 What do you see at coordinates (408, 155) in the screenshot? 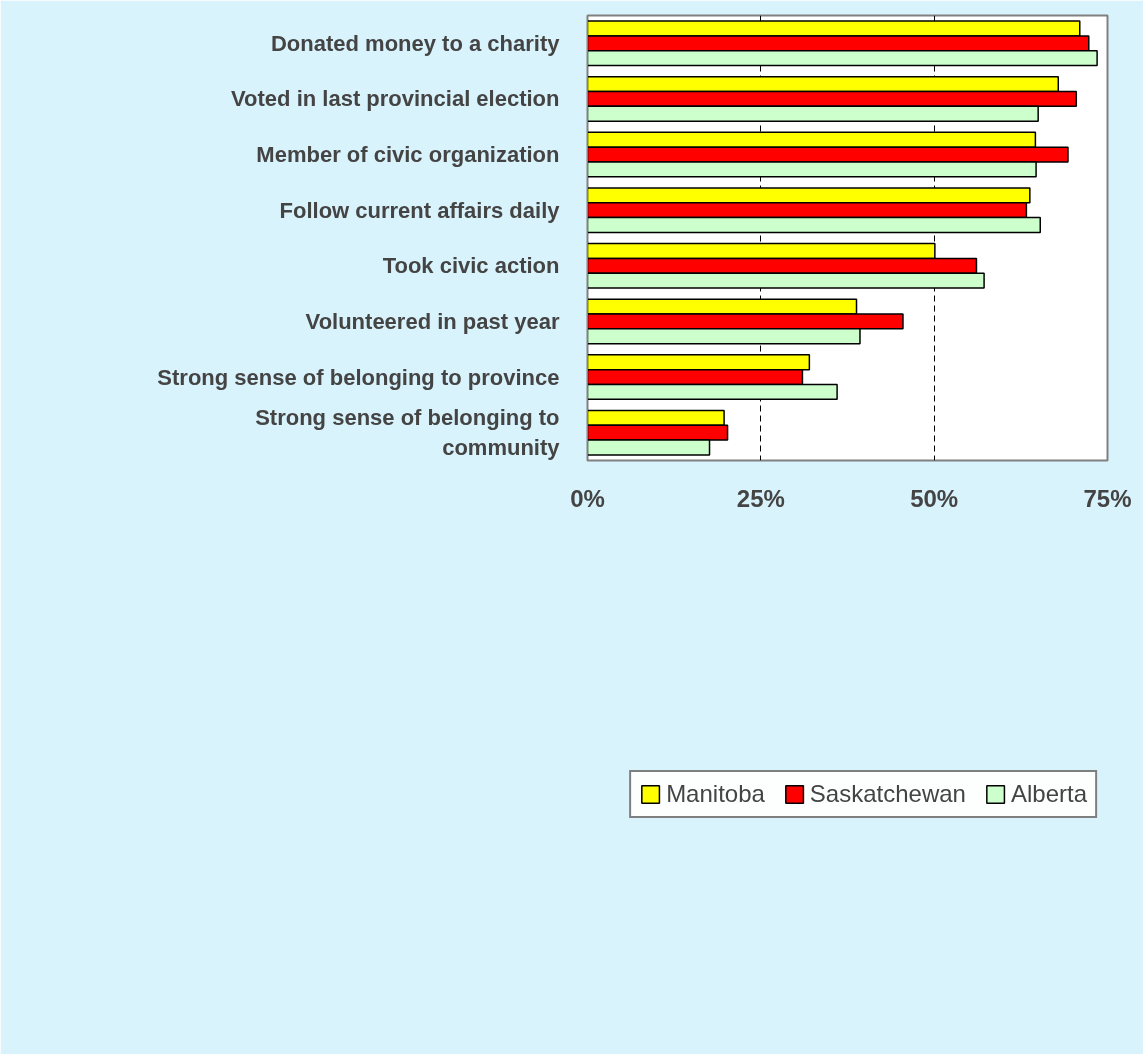
I see `y-tick-label: Member of civic organization` at bounding box center [408, 155].